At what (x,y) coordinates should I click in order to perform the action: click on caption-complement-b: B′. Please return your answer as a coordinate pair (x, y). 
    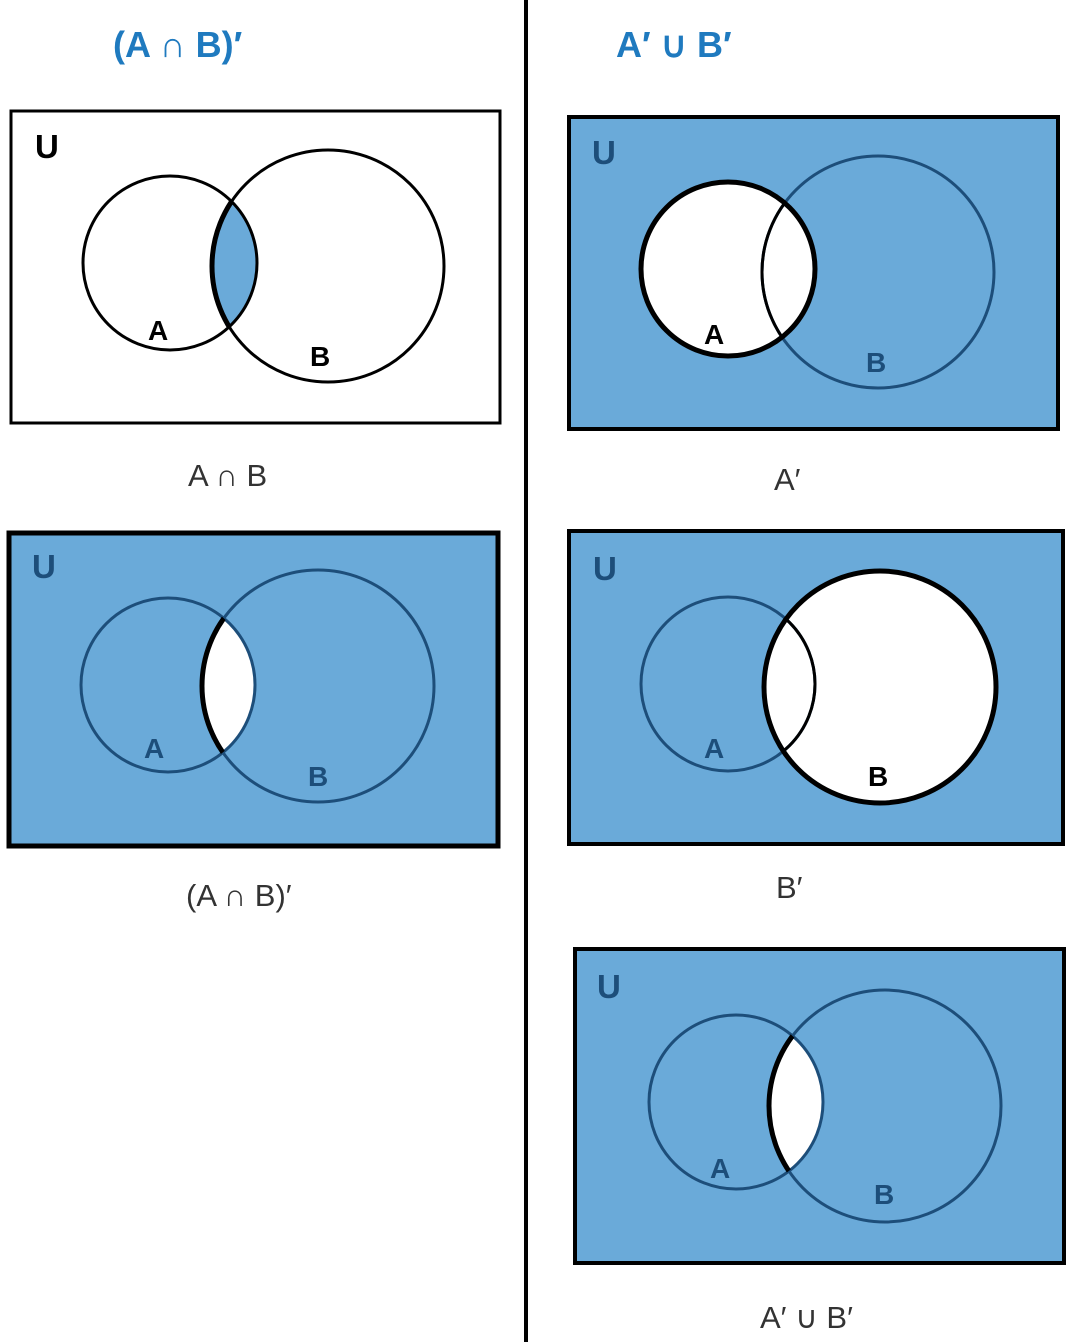
    Looking at the image, I should click on (789, 887).